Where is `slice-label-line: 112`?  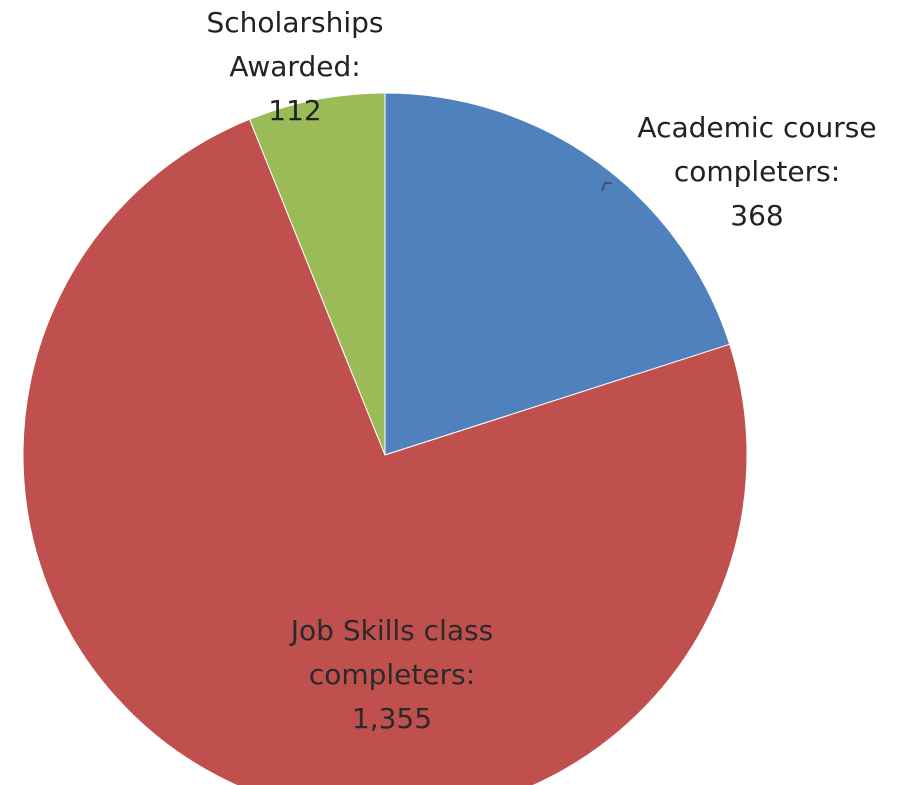
slice-label-line: 112 is located at coordinates (294, 110).